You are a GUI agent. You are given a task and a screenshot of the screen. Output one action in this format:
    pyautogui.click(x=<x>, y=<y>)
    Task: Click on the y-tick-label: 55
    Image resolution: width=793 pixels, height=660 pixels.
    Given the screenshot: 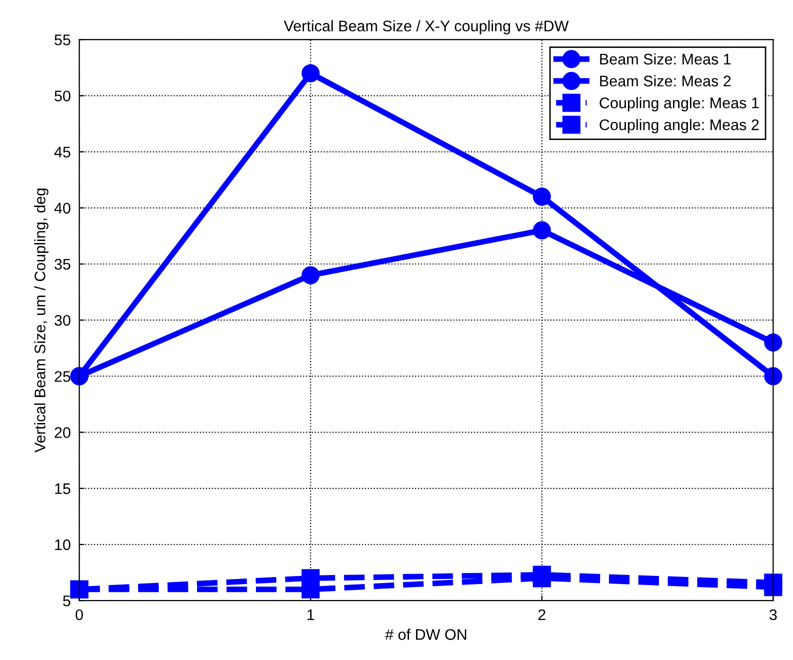 What is the action you would take?
    pyautogui.click(x=62, y=40)
    